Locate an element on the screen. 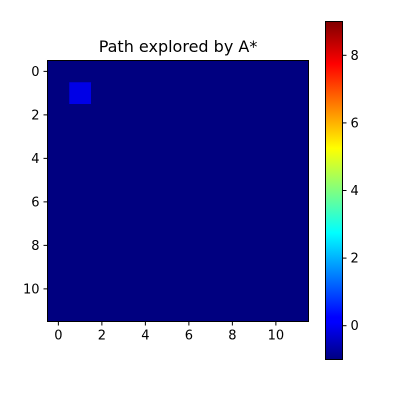  y-tick-label: 8 is located at coordinates (35, 246).